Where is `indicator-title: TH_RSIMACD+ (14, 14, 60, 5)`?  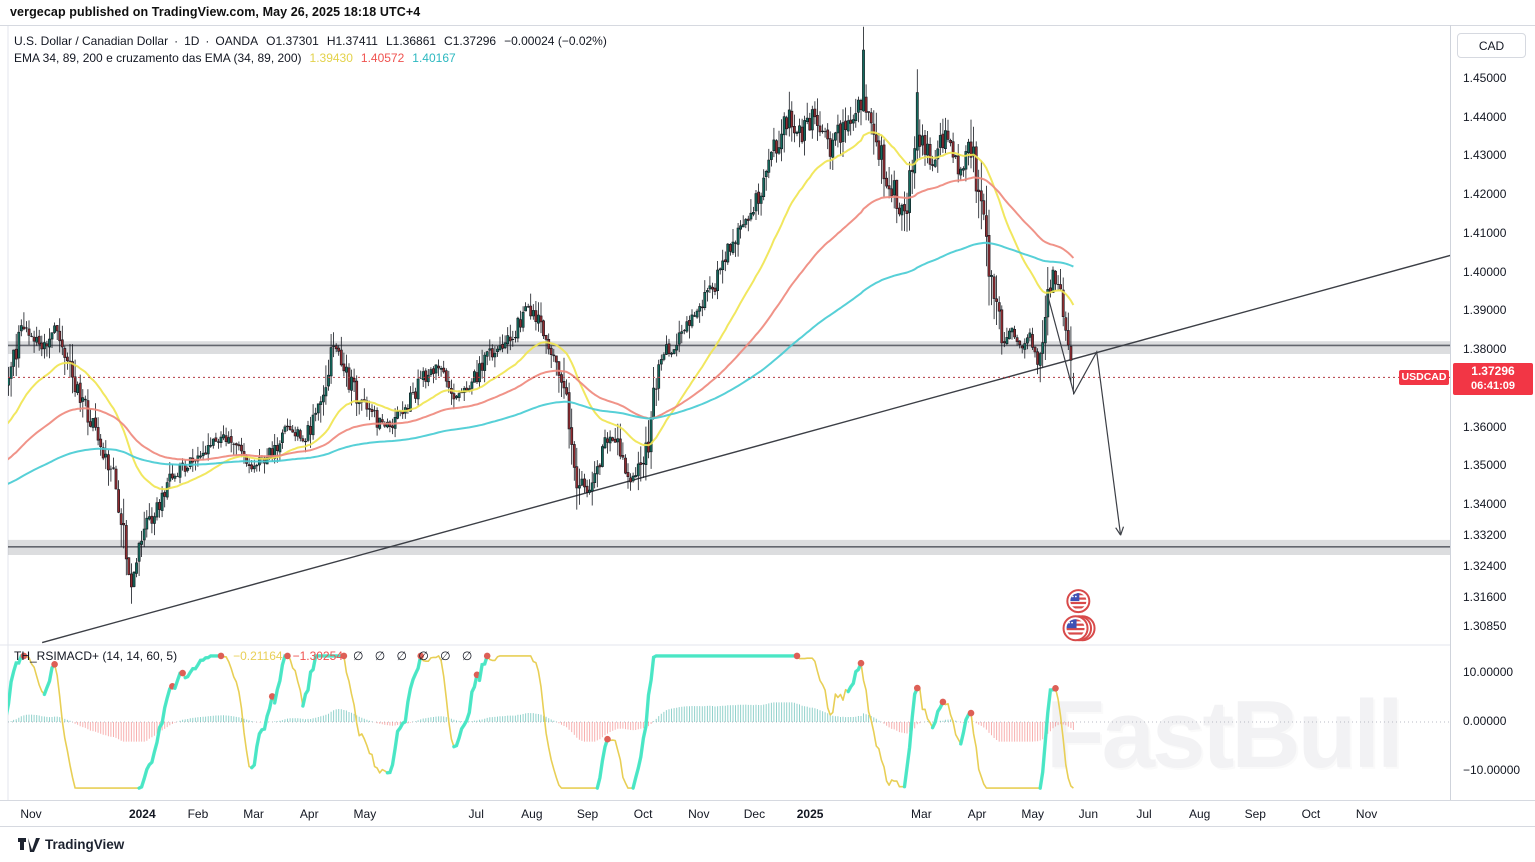
indicator-title: TH_RSIMACD+ (14, 14, 60, 5) is located at coordinates (96, 656).